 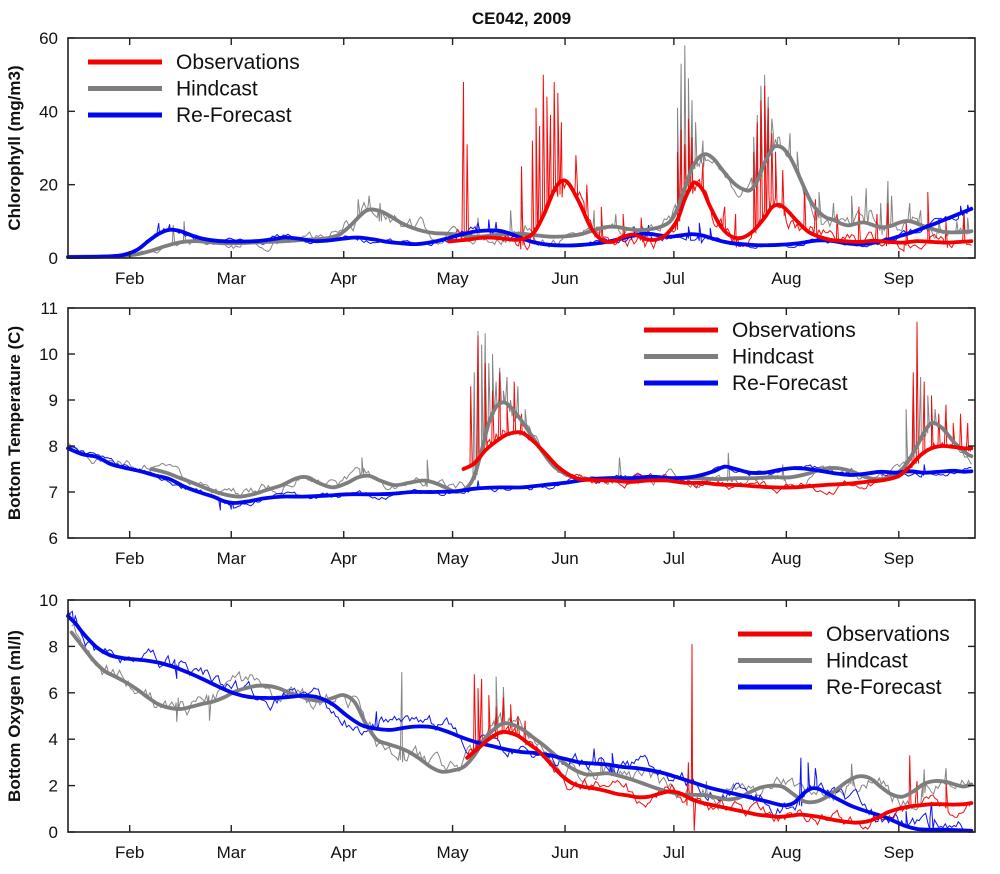 I want to click on y-axis-title: Bottom Oxygen (ml/l), so click(x=14, y=716).